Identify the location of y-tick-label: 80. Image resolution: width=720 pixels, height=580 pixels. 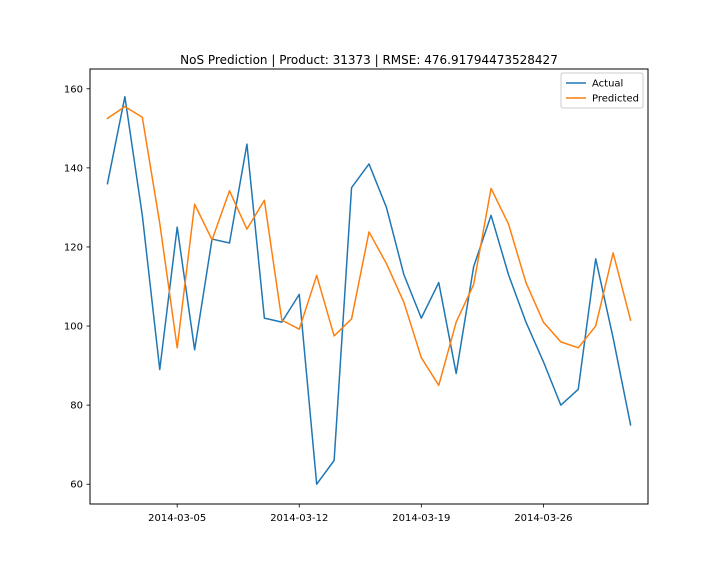
(76, 406).